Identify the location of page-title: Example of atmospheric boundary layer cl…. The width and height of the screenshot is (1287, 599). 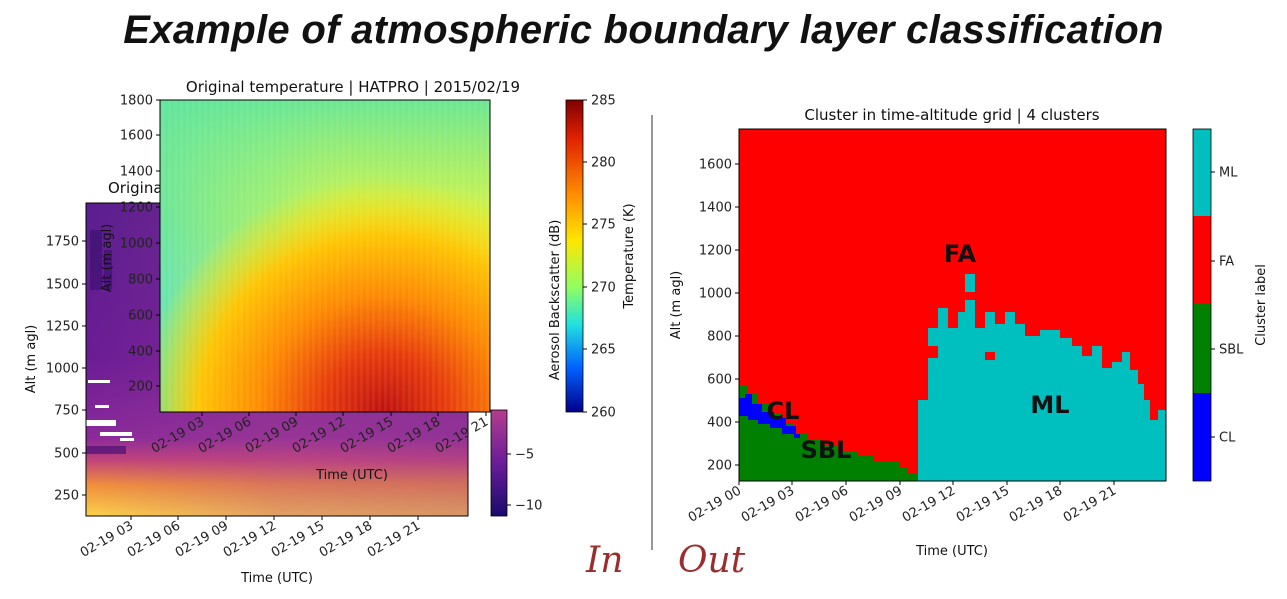
(643, 30).